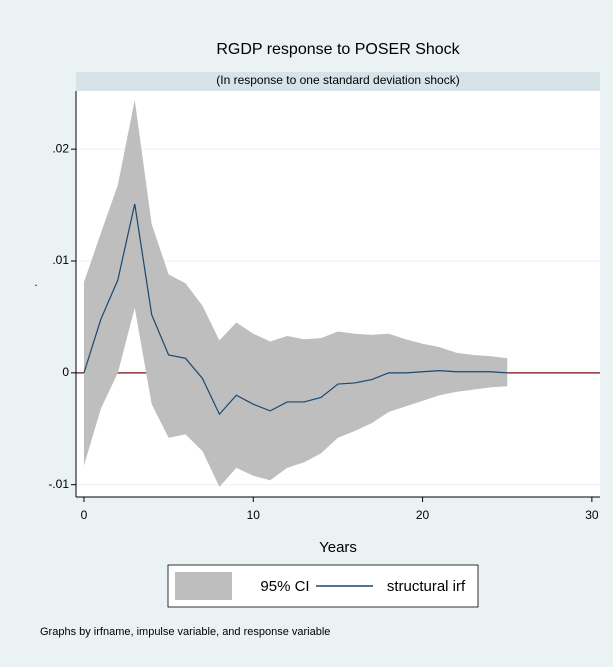 This screenshot has width=613, height=667. I want to click on x-tick-label: 20, so click(423, 515).